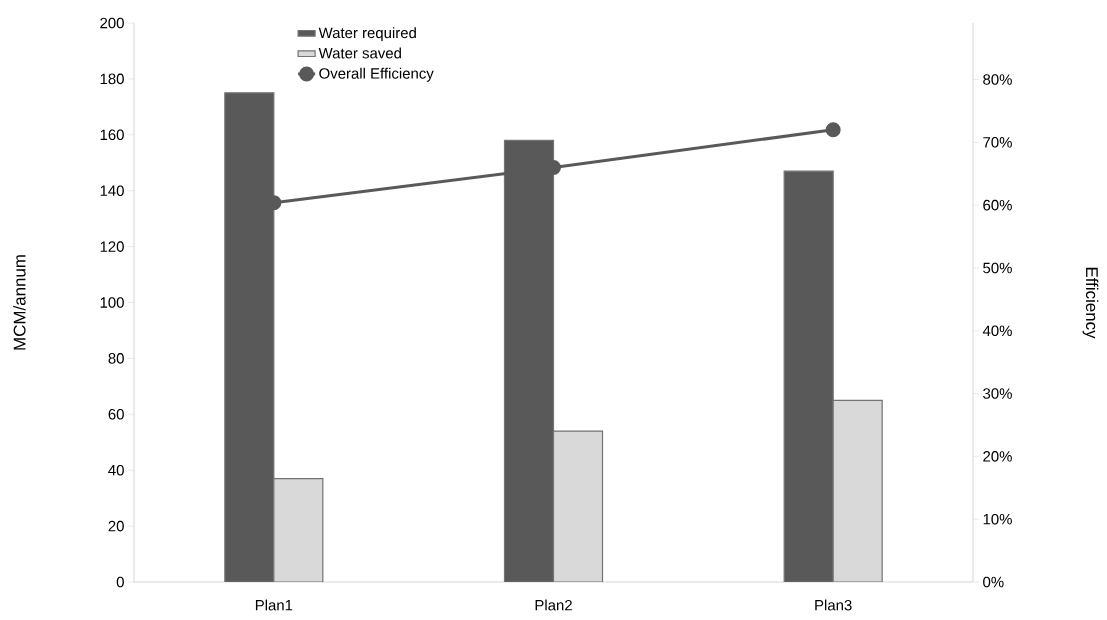 This screenshot has height=620, width=1107. I want to click on point, so click(833, 130).